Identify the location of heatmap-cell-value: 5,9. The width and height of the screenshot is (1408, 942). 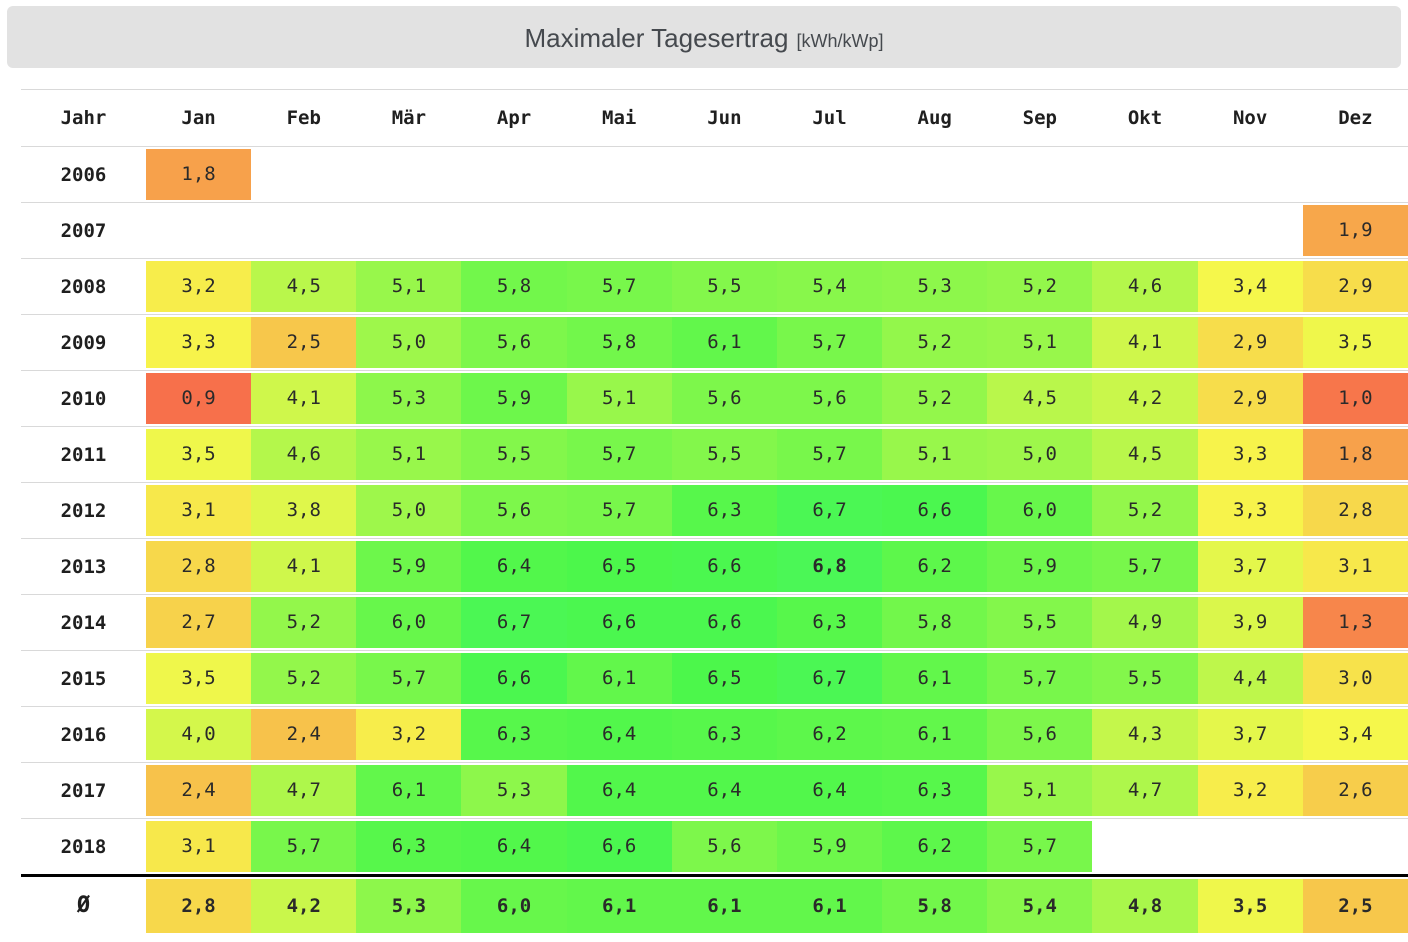
(829, 846).